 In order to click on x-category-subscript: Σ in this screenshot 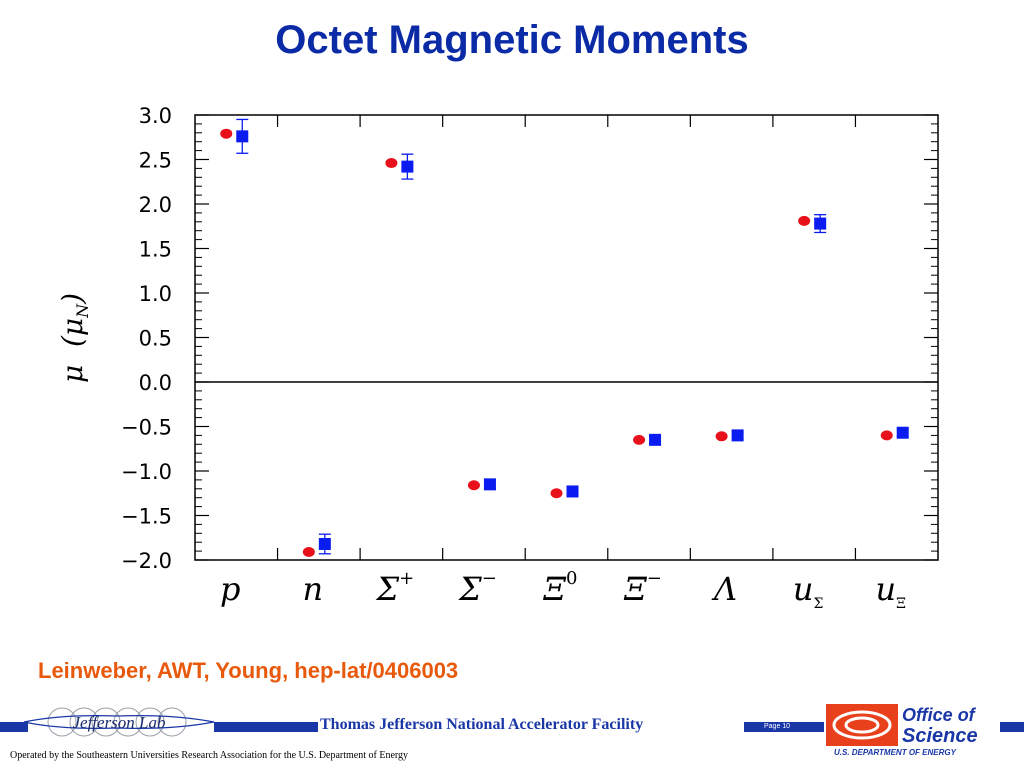, I will do `click(819, 604)`.